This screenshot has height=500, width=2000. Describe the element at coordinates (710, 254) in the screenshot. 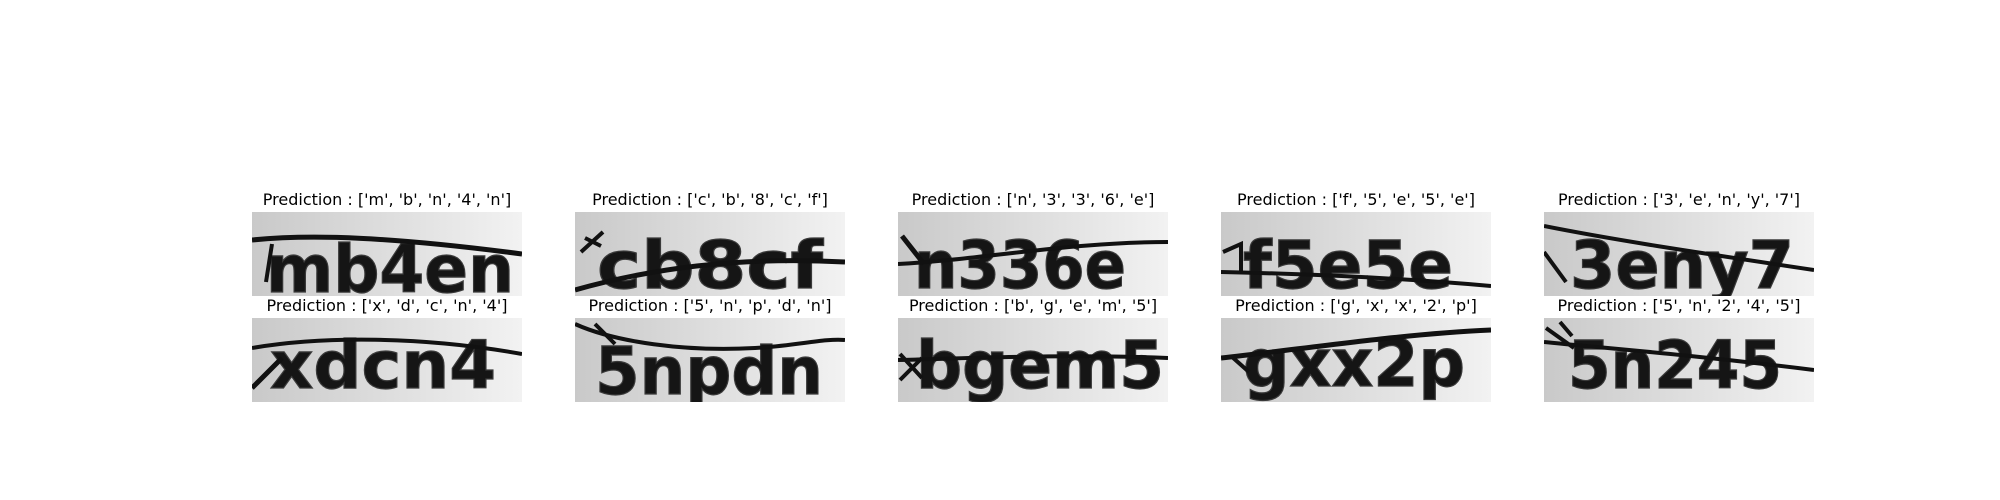

I see `captcha-image: cb8cf` at that location.